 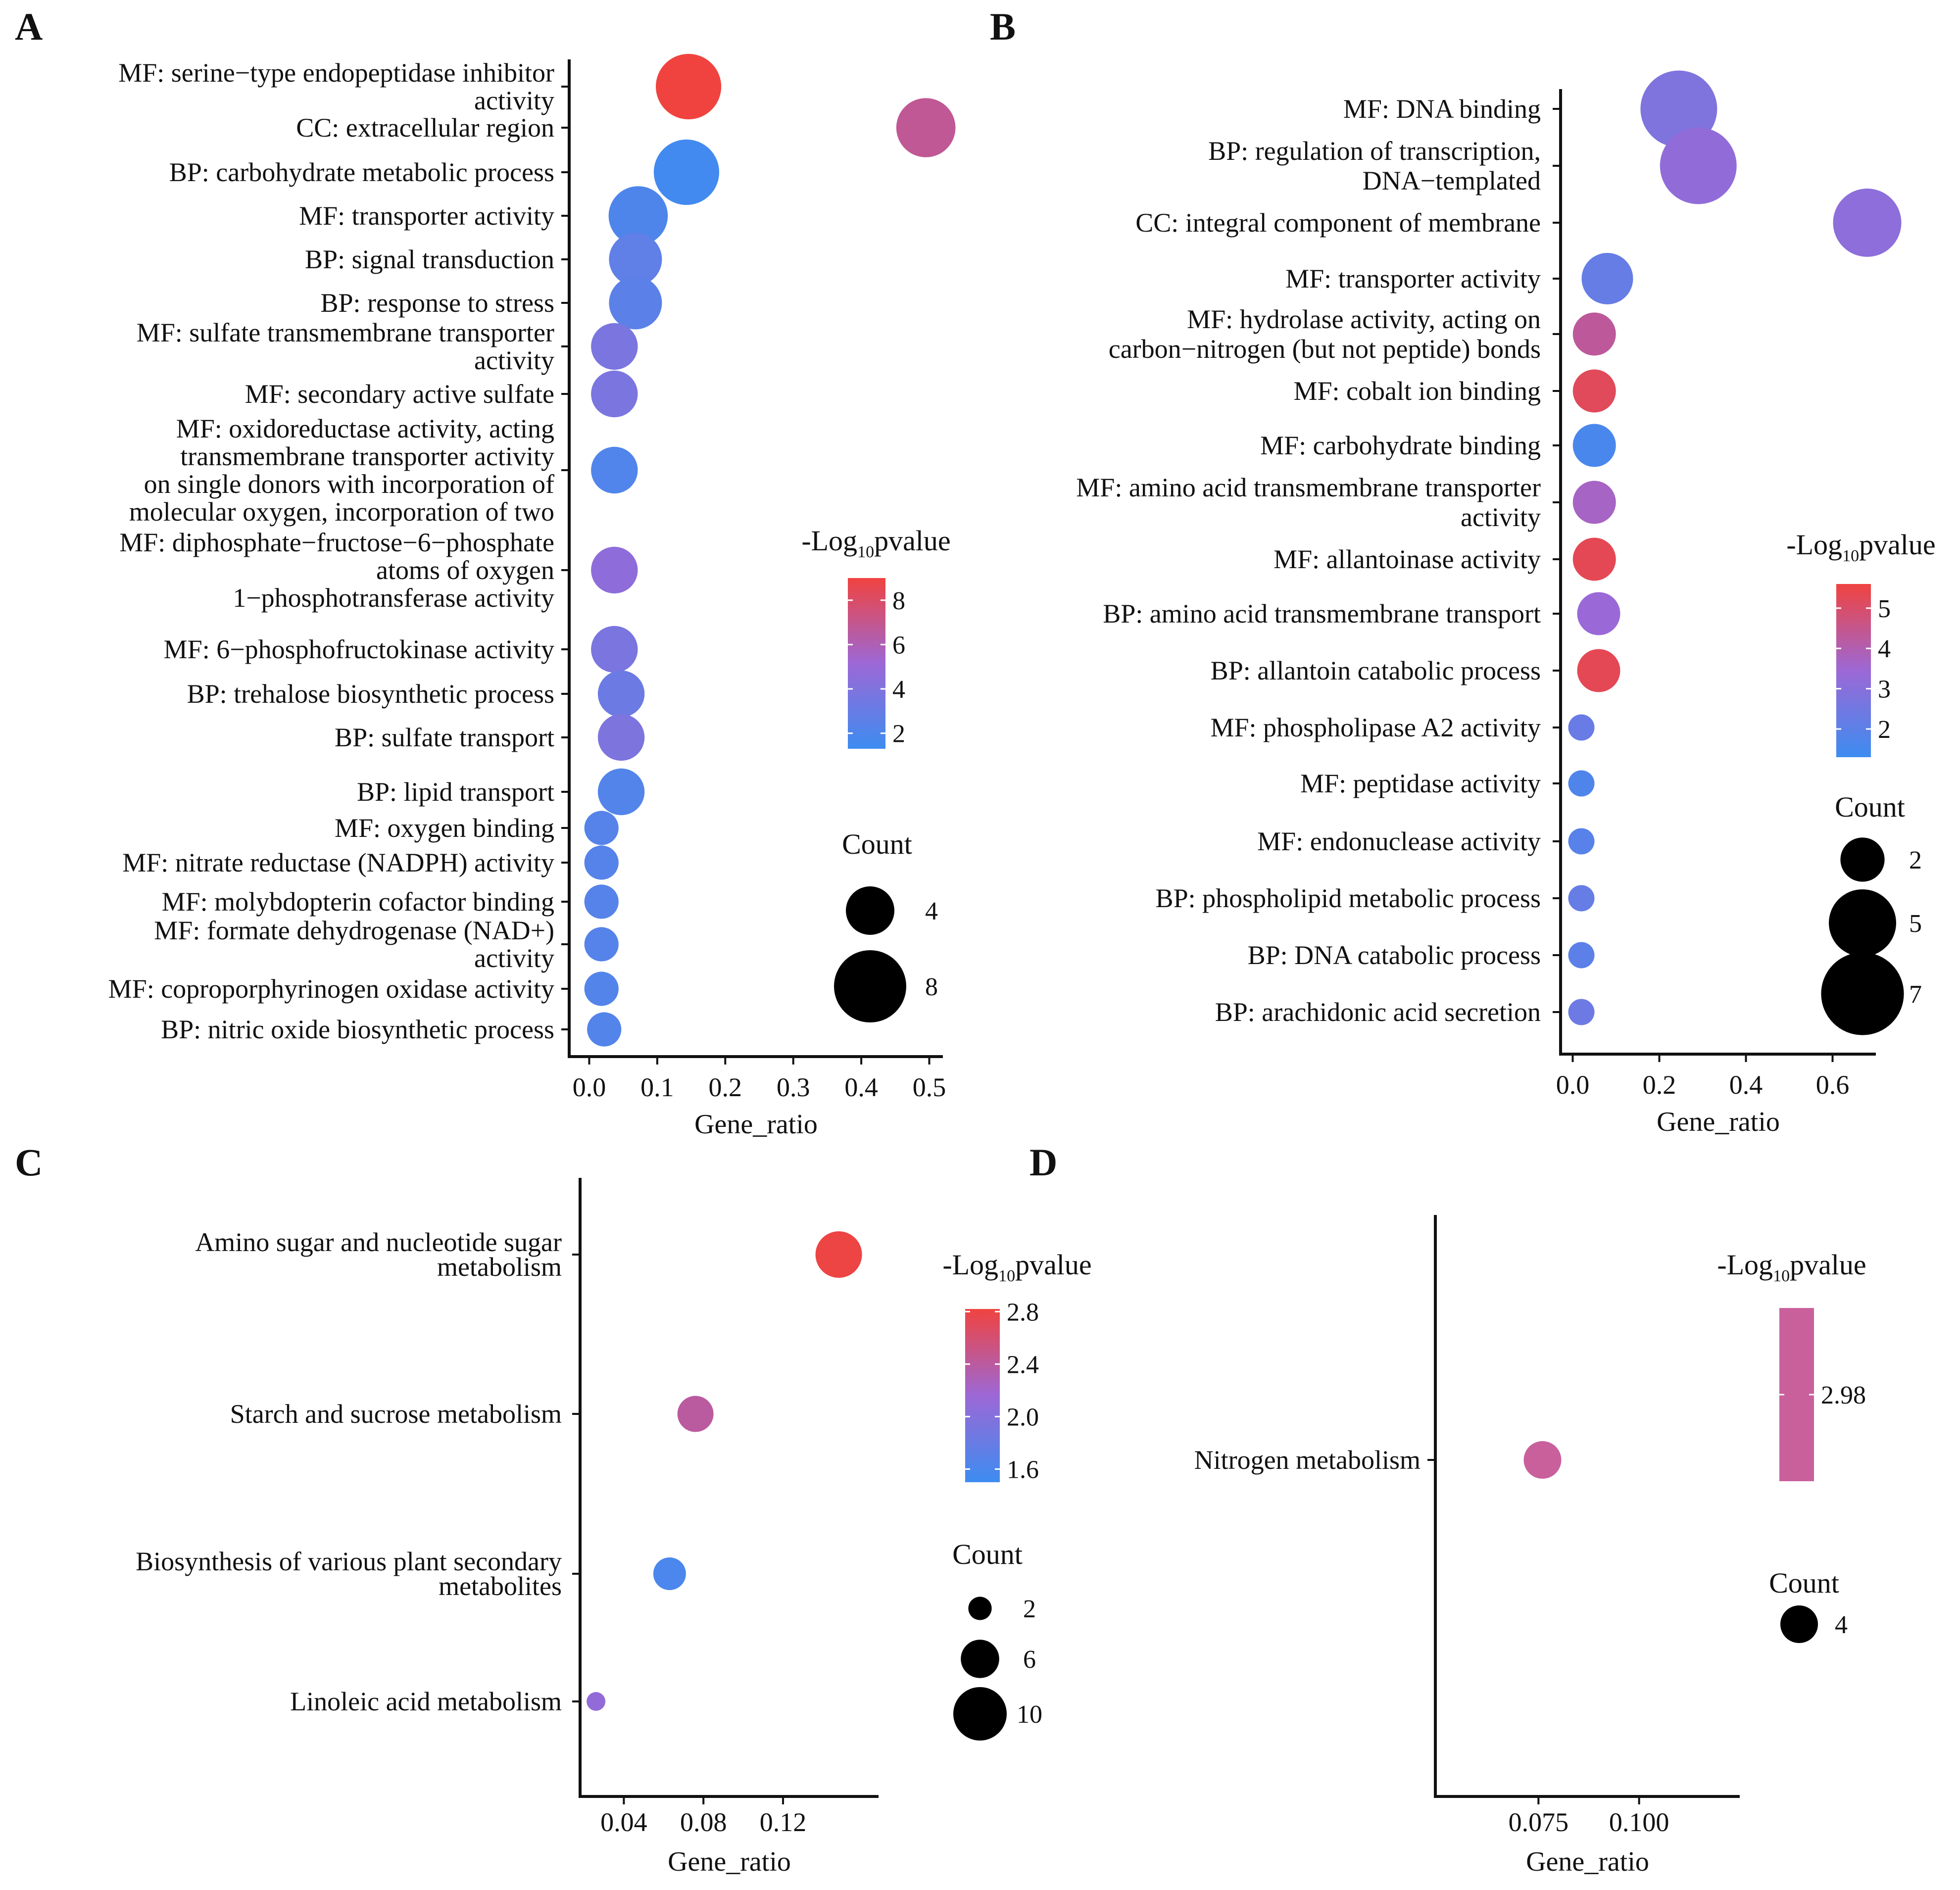 I want to click on x-tick-label: 0.4, so click(x=861, y=1087).